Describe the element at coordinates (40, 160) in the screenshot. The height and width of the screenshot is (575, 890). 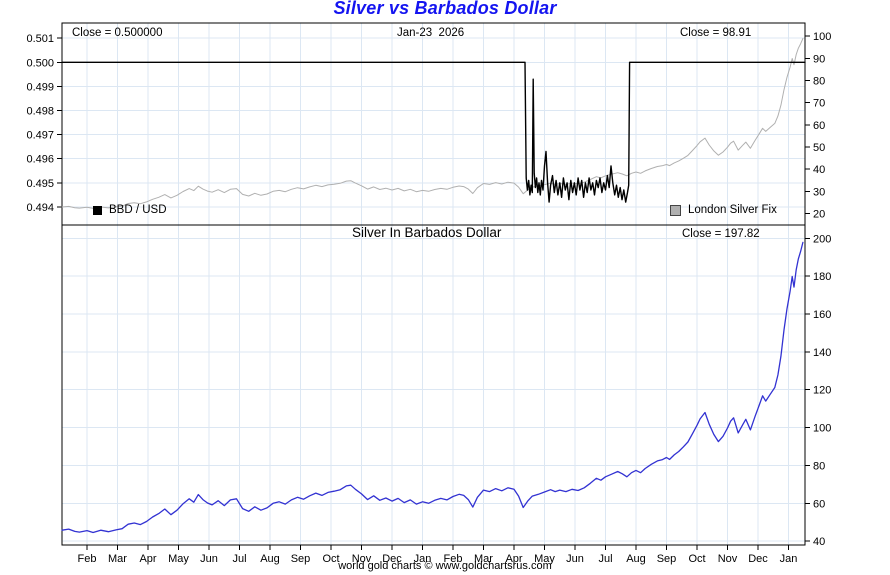
I see `axis-tick-label: 0.496` at that location.